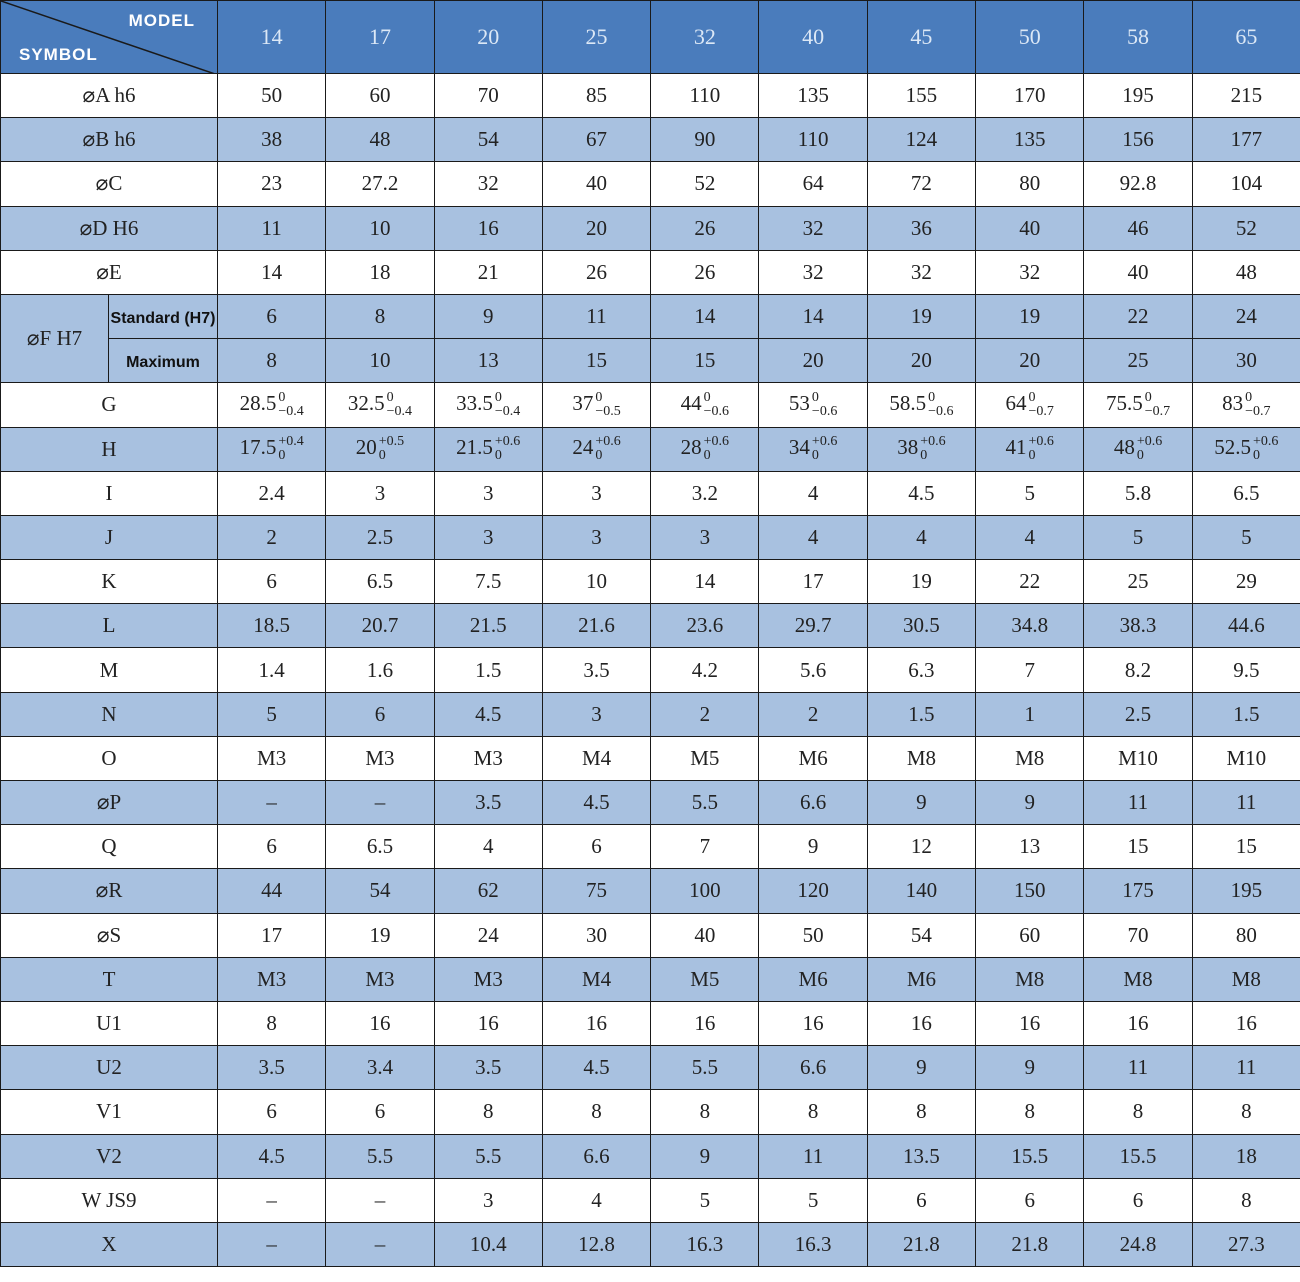 This screenshot has height=1282, width=1300. Describe the element at coordinates (1138, 626) in the screenshot. I see `value-cell: 38.3` at that location.